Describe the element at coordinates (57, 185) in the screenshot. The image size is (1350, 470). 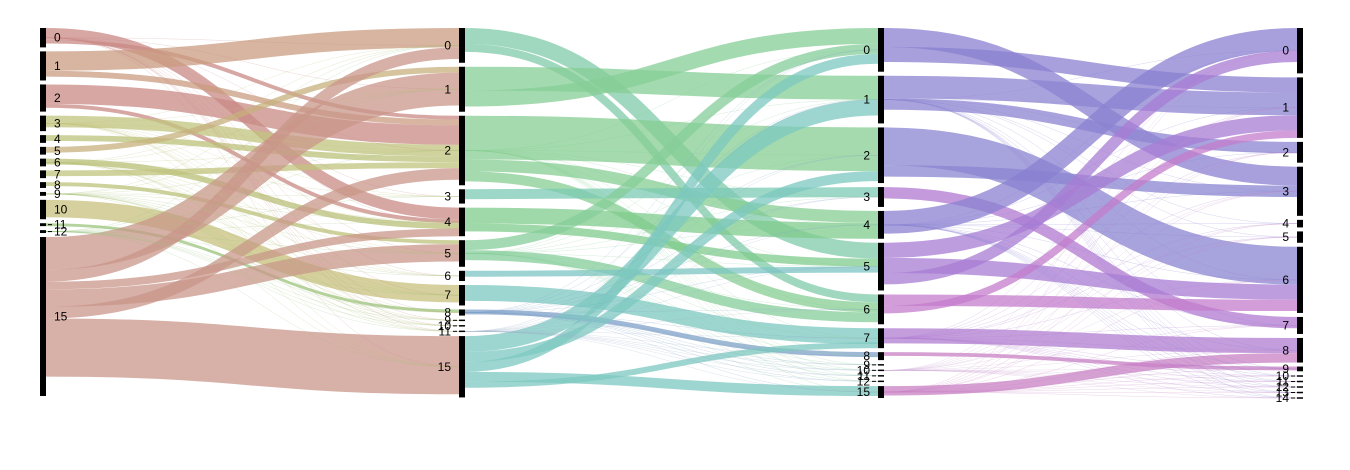
I see `node-label-col0-8: 8` at that location.